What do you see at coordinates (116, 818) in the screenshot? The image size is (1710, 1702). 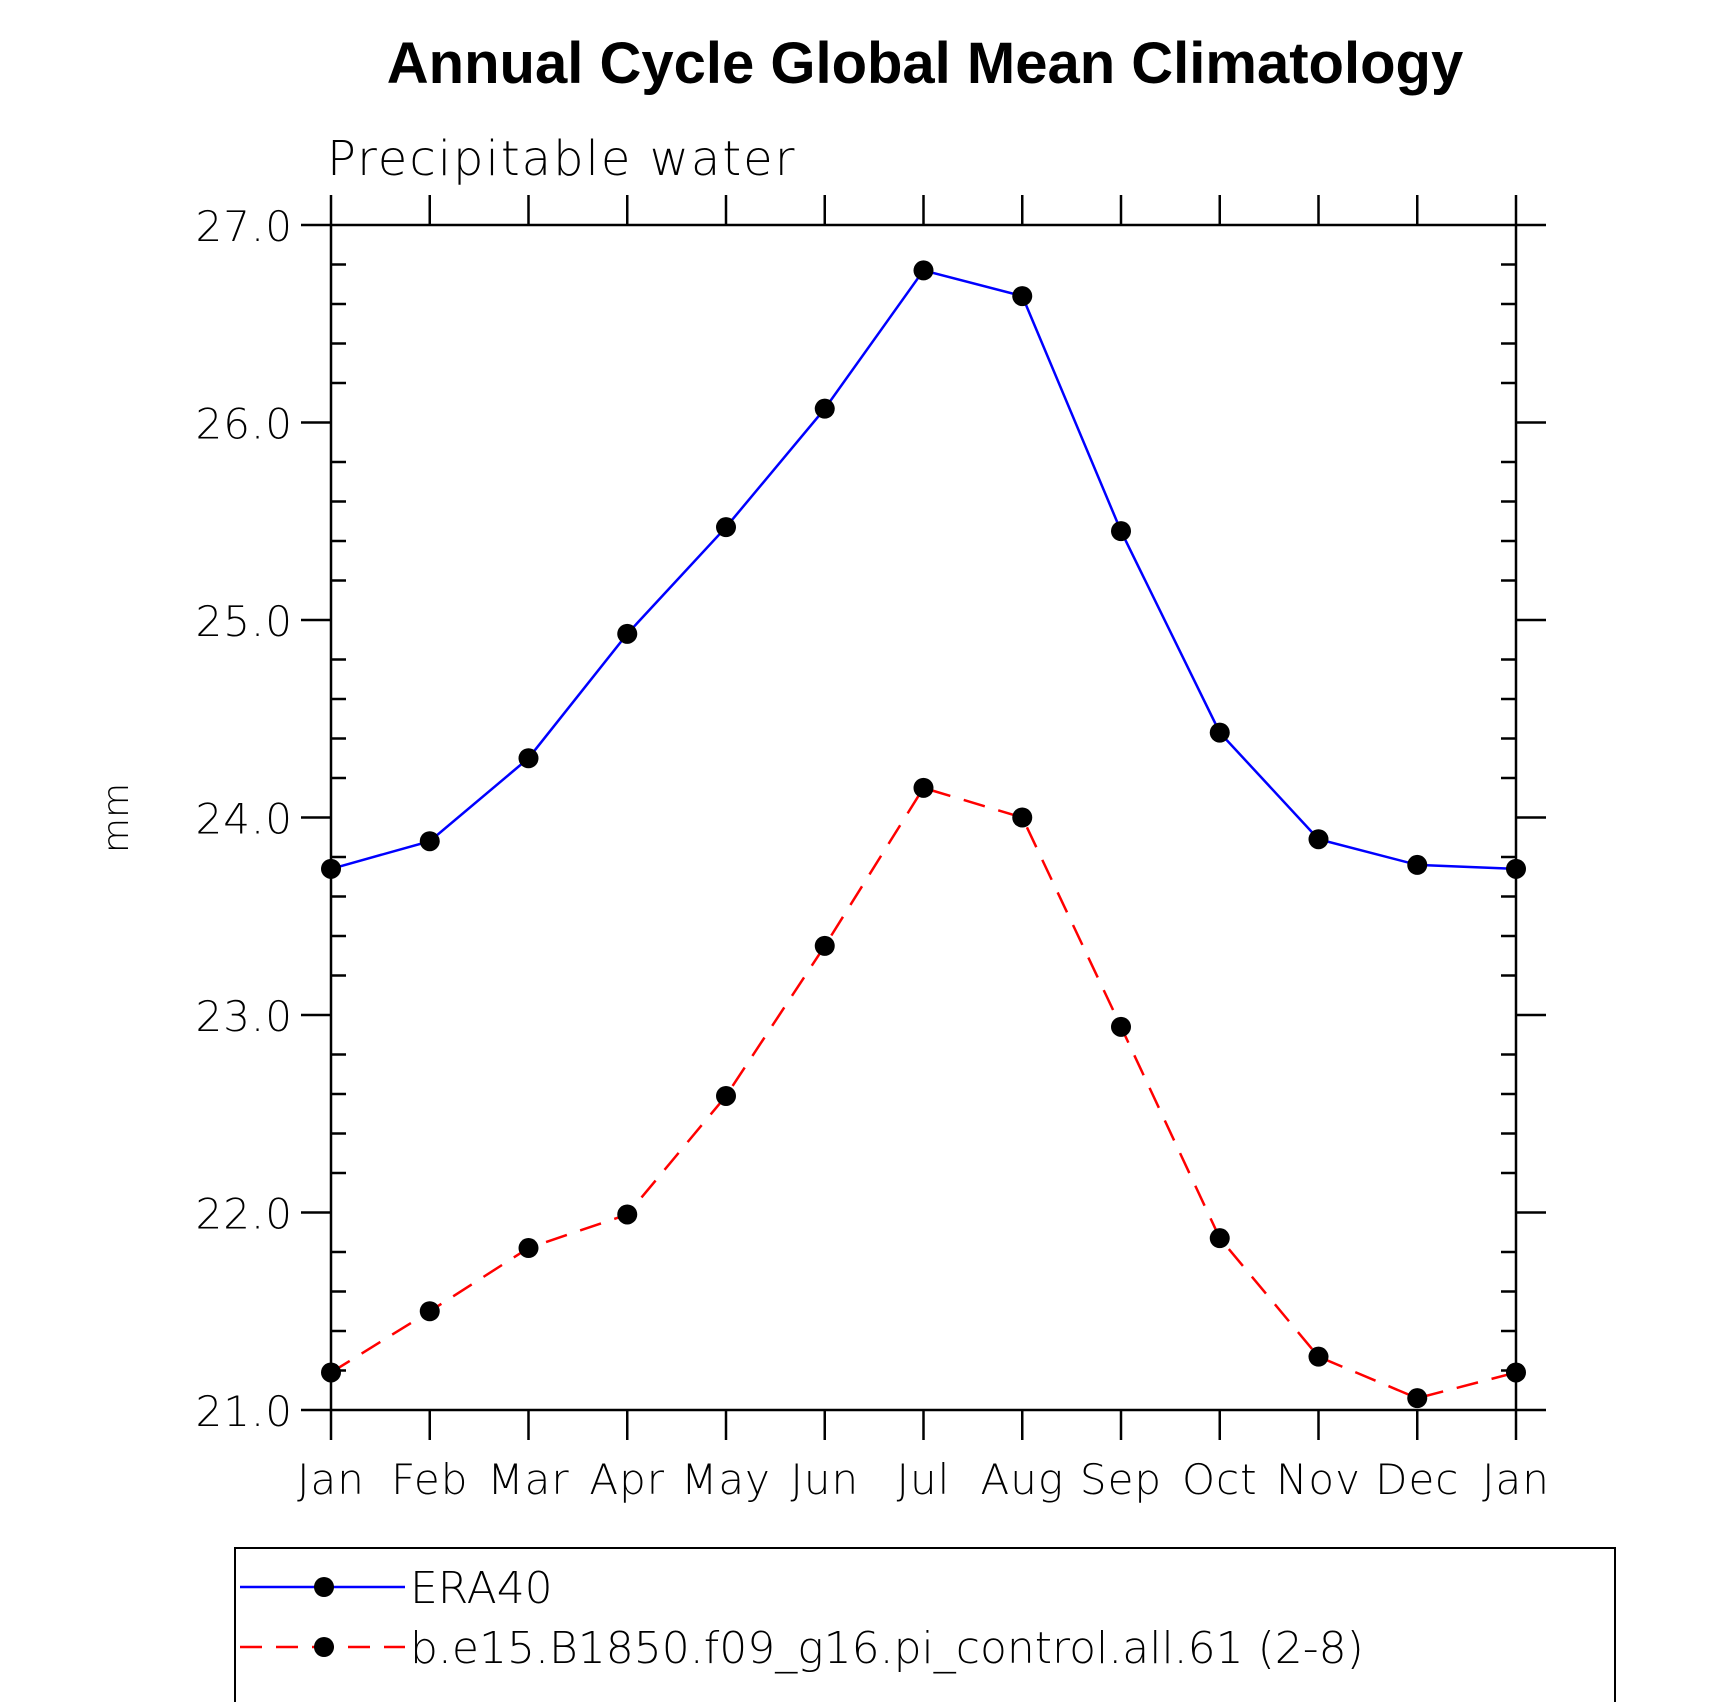 I see `y-axis-label: mm` at bounding box center [116, 818].